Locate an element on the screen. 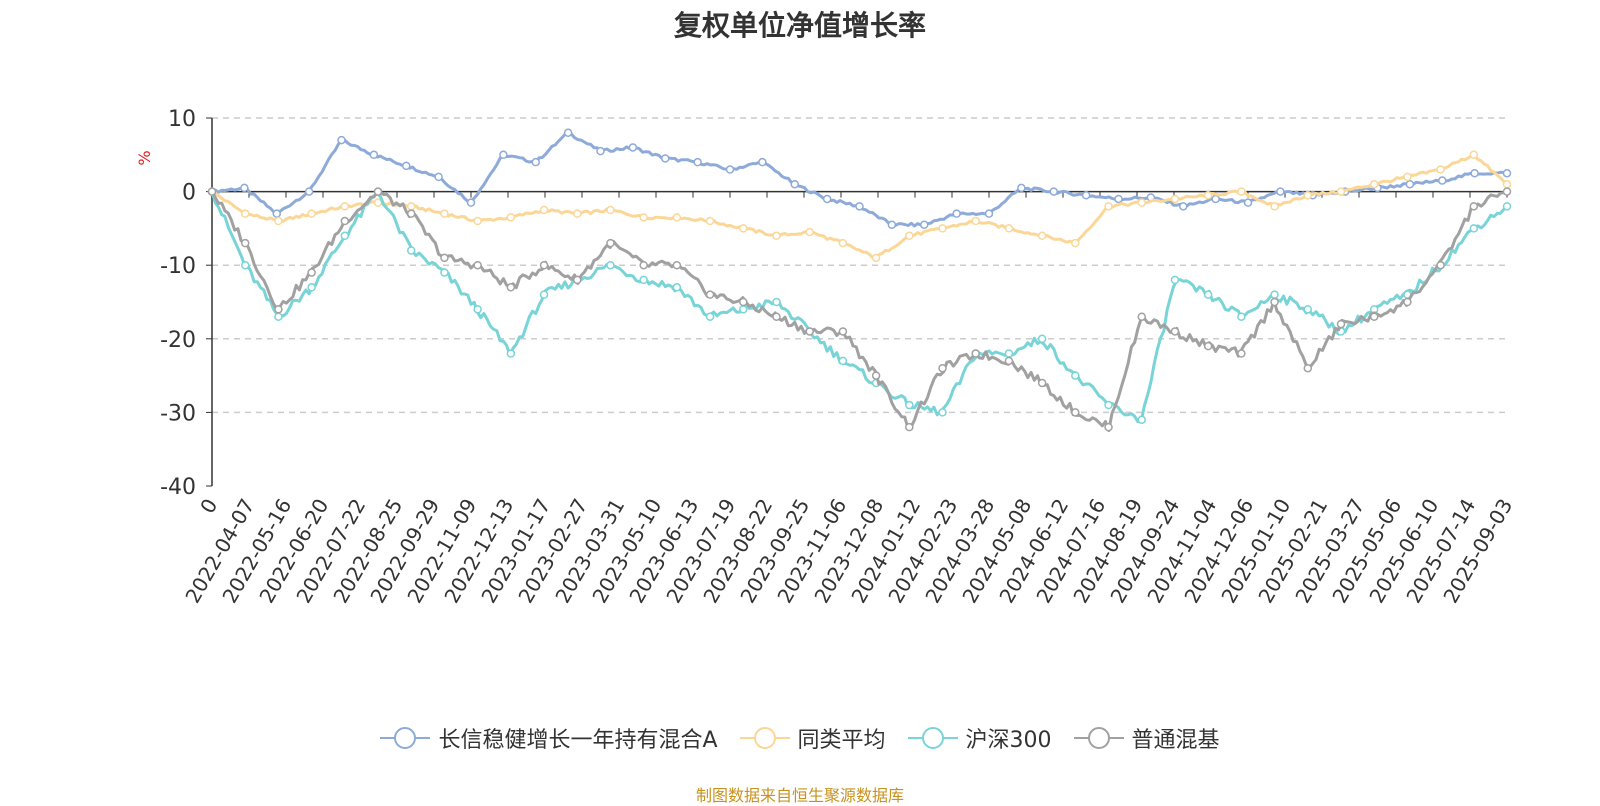 Image resolution: width=1600 pixels, height=806 pixels. y-tick-label: -30 is located at coordinates (178, 413).